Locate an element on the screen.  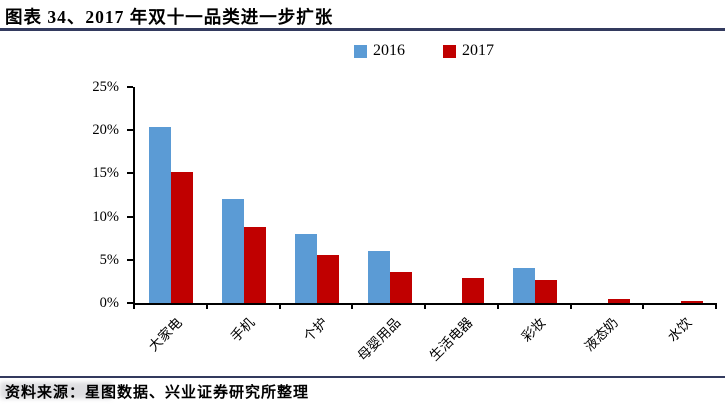
bar-2016-手机 is located at coordinates (233, 251).